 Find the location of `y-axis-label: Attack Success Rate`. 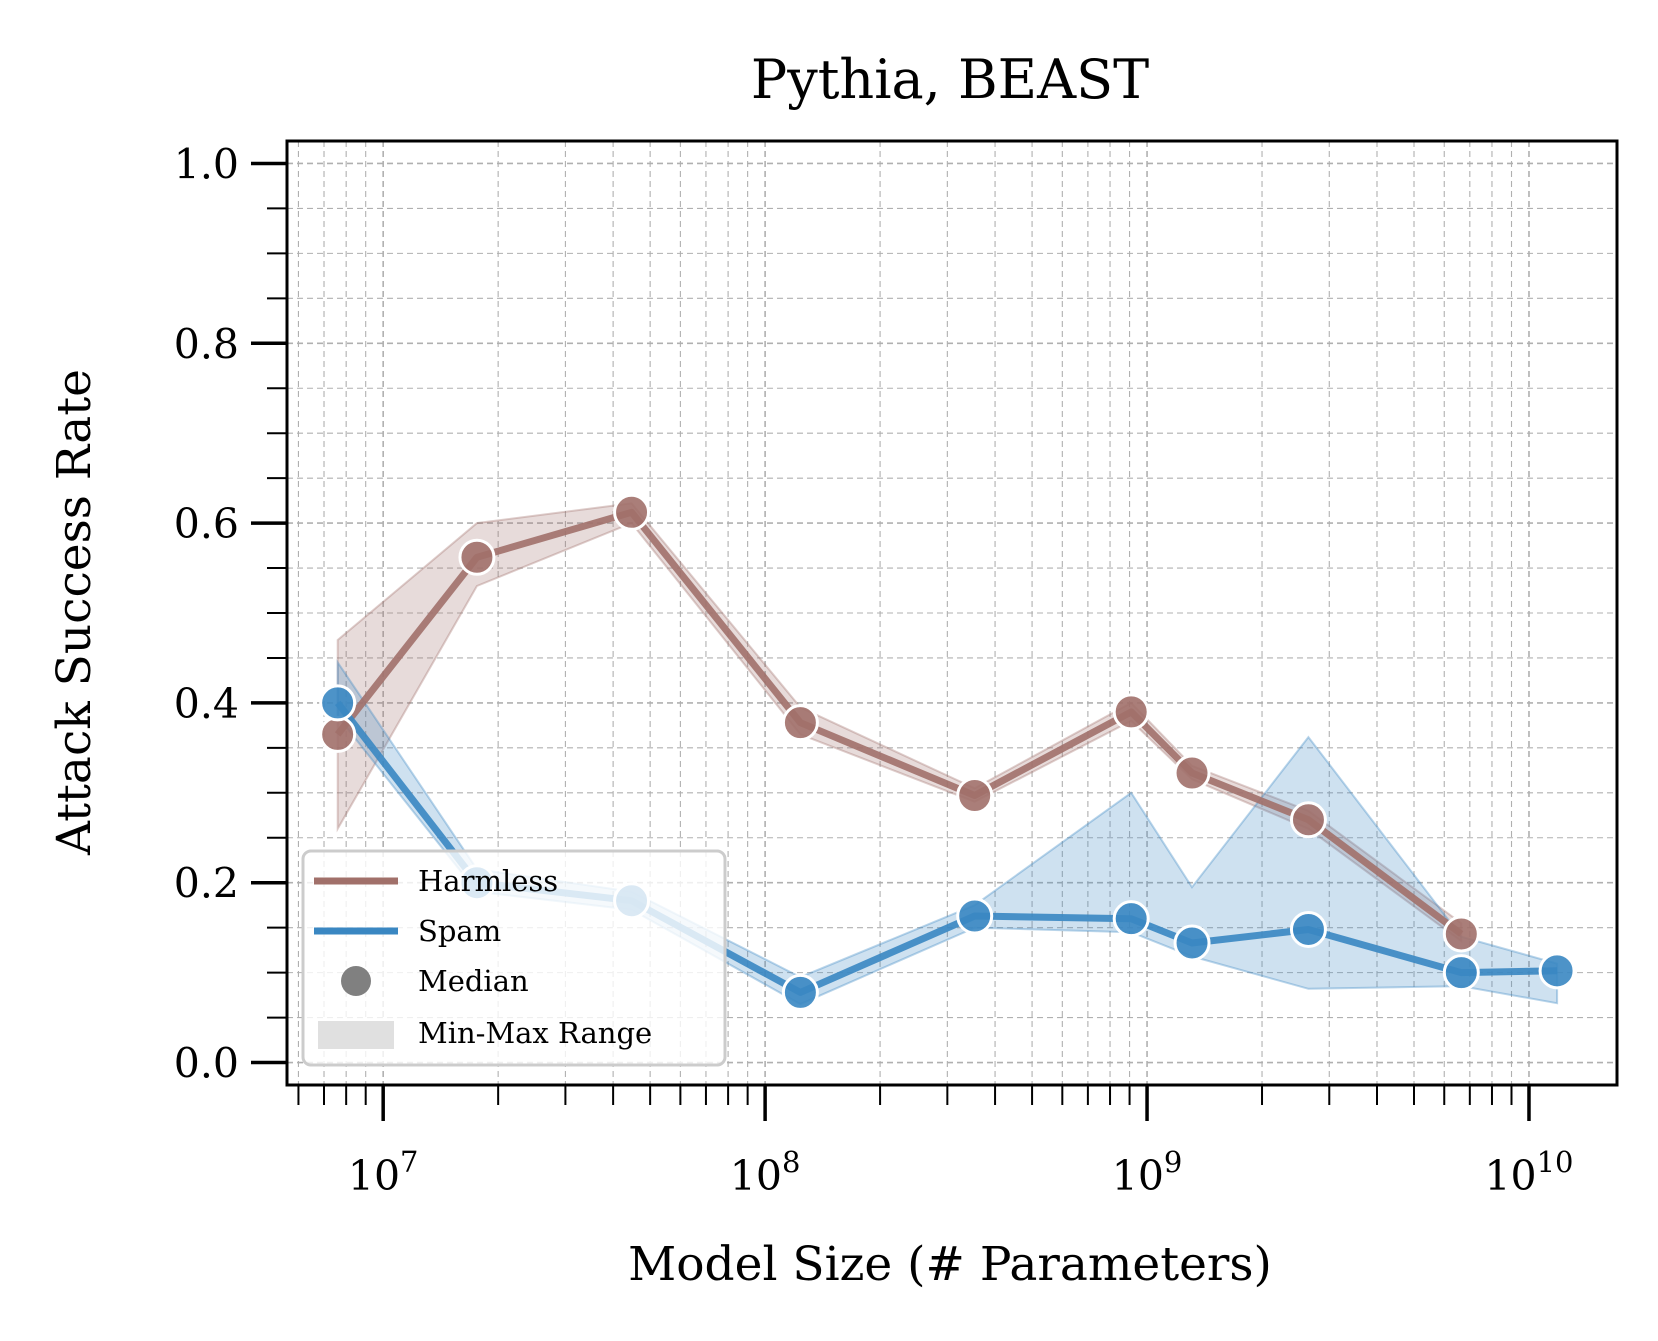

y-axis-label: Attack Success Rate is located at coordinates (74, 612).